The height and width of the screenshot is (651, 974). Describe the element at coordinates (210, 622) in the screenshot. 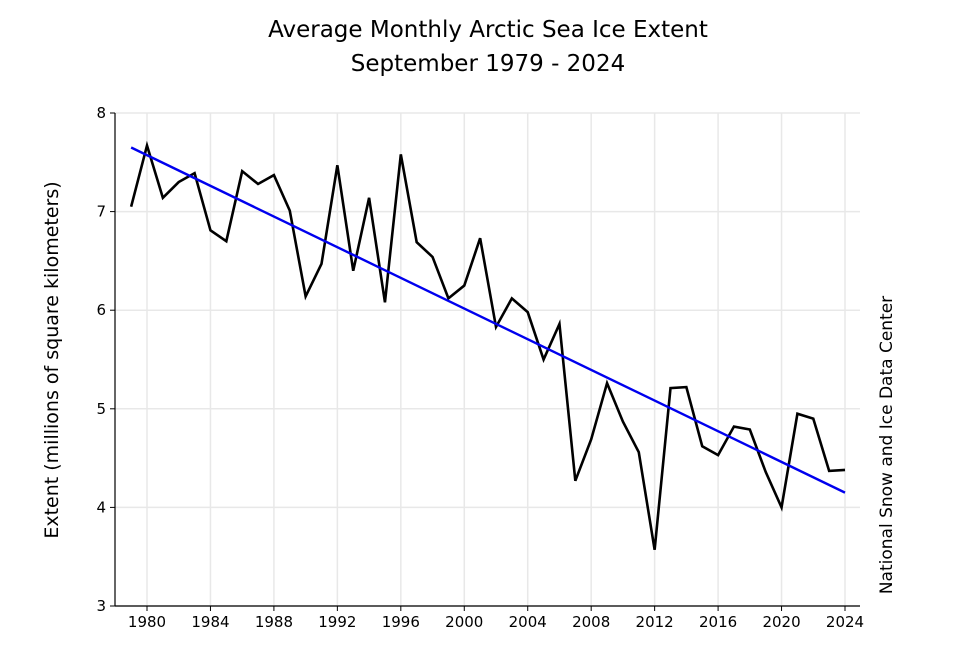

I see `x-tick-label: 1984` at that location.